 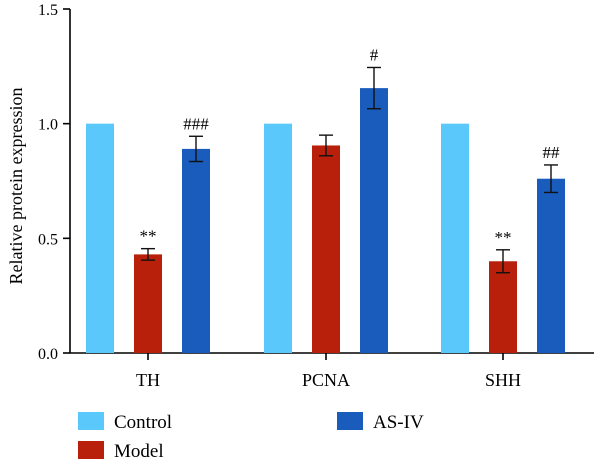 What do you see at coordinates (196, 250) in the screenshot?
I see `bar-as-iv-th` at bounding box center [196, 250].